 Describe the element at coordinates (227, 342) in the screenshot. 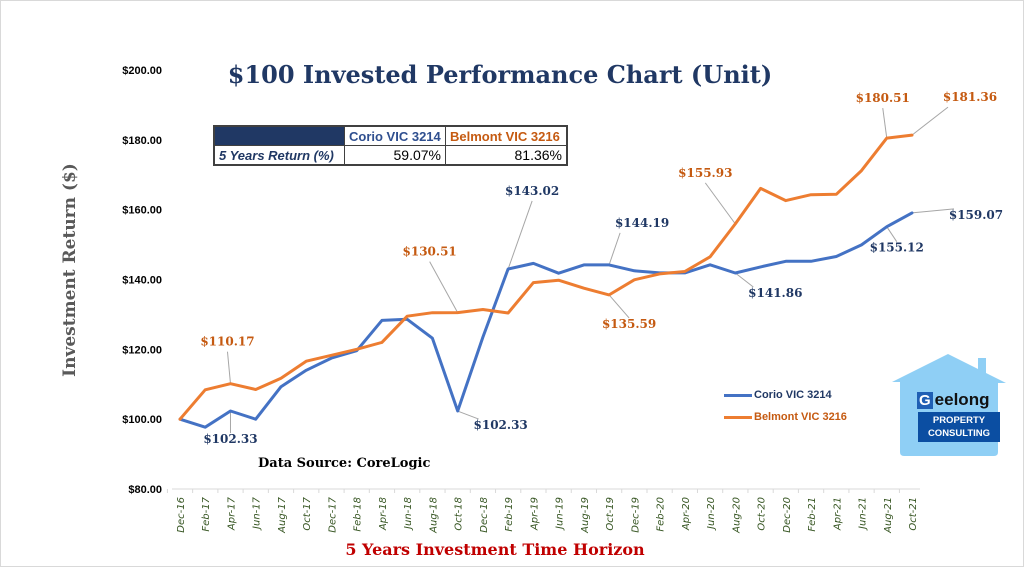

I see `data-label: $110.17` at that location.